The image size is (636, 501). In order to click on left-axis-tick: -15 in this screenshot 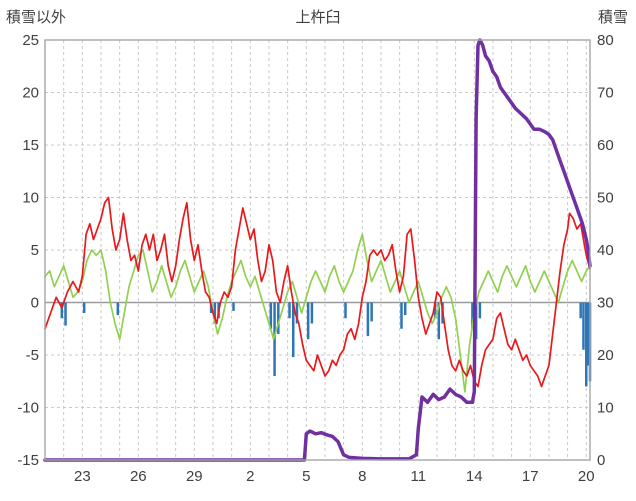, I will do `click(28, 460)`.